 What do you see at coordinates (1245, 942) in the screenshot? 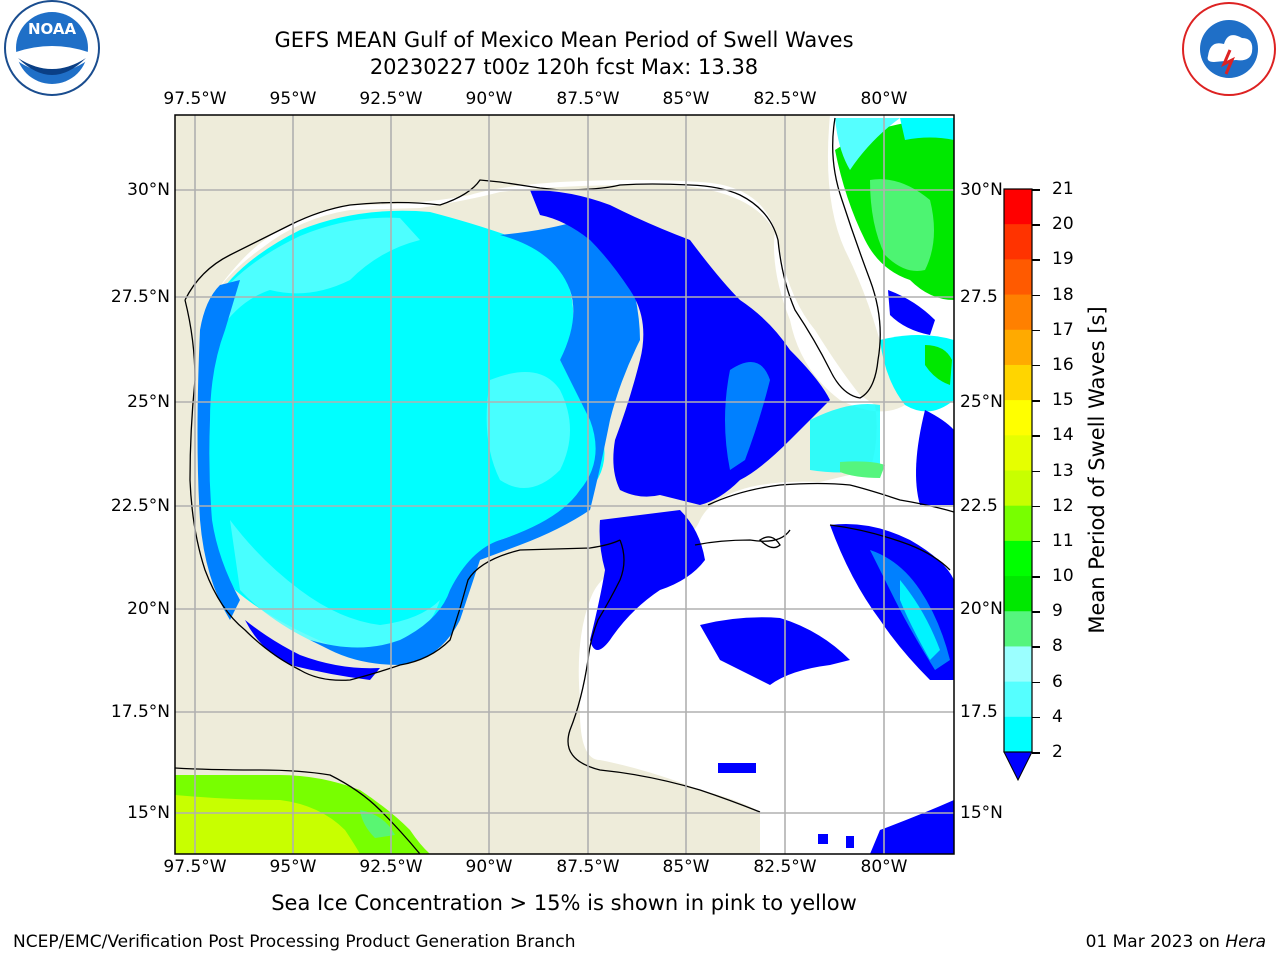
I see `footer-machine: Hera` at bounding box center [1245, 942].